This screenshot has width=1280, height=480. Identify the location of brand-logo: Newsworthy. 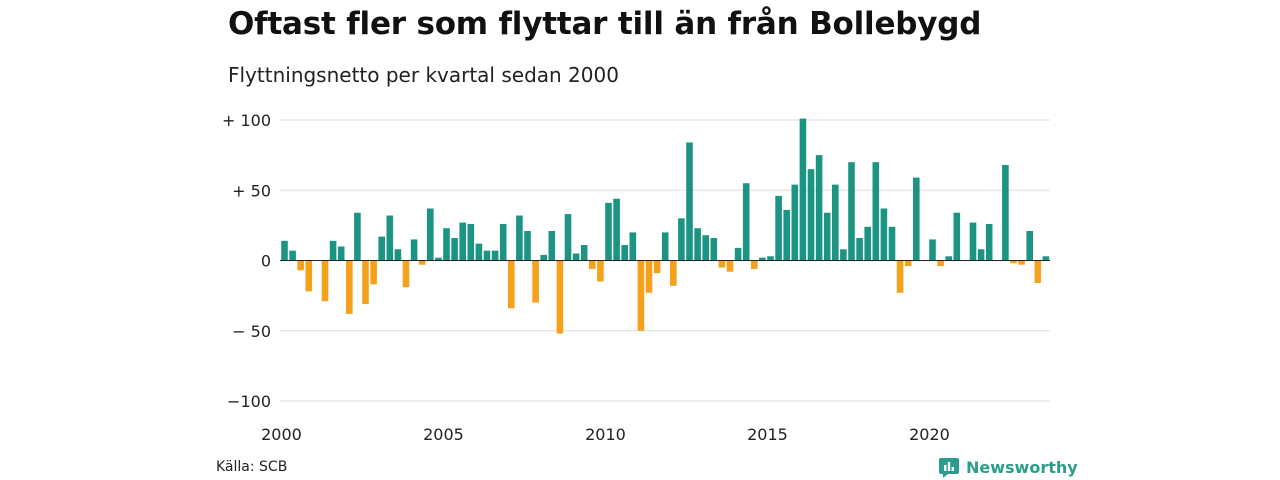
(1008, 467).